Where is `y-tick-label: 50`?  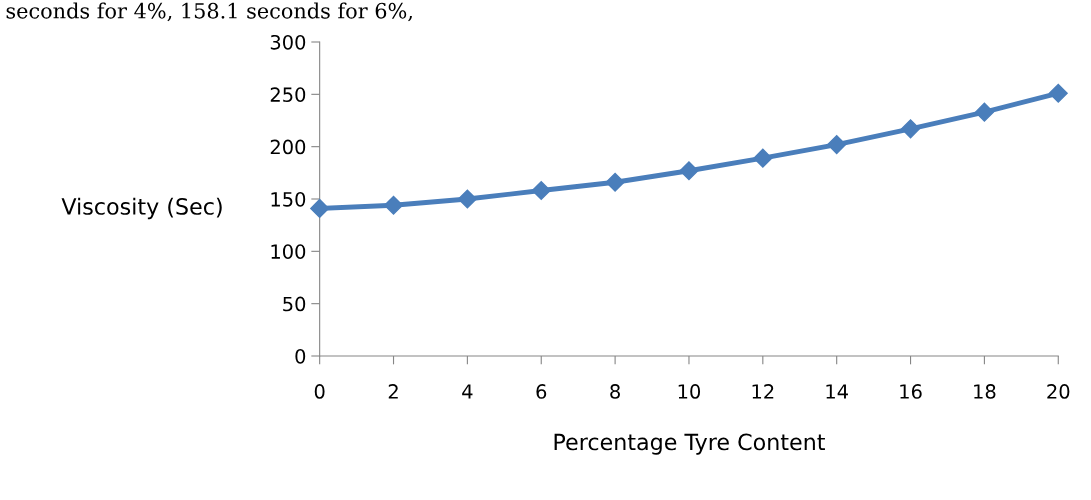 y-tick-label: 50 is located at coordinates (294, 304).